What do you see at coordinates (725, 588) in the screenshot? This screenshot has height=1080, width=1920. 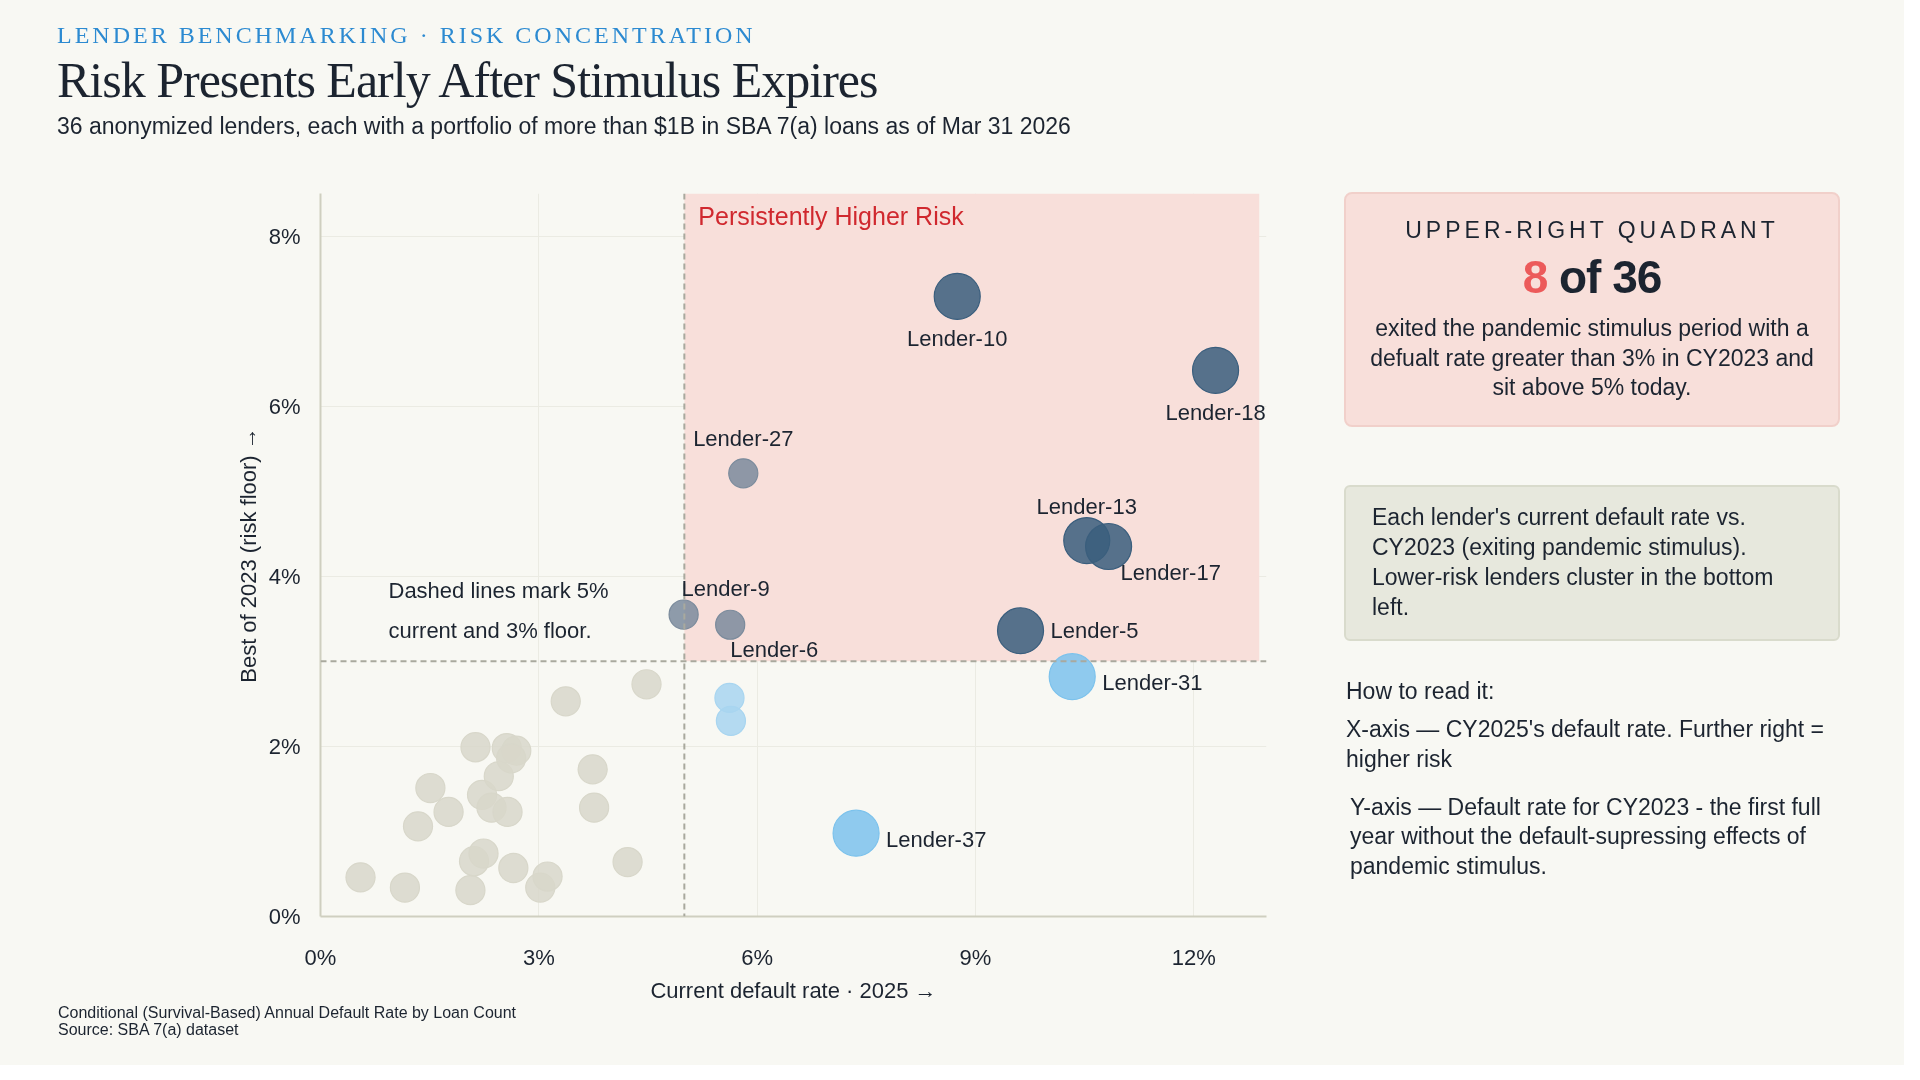 I see `annotation: Lender-9` at bounding box center [725, 588].